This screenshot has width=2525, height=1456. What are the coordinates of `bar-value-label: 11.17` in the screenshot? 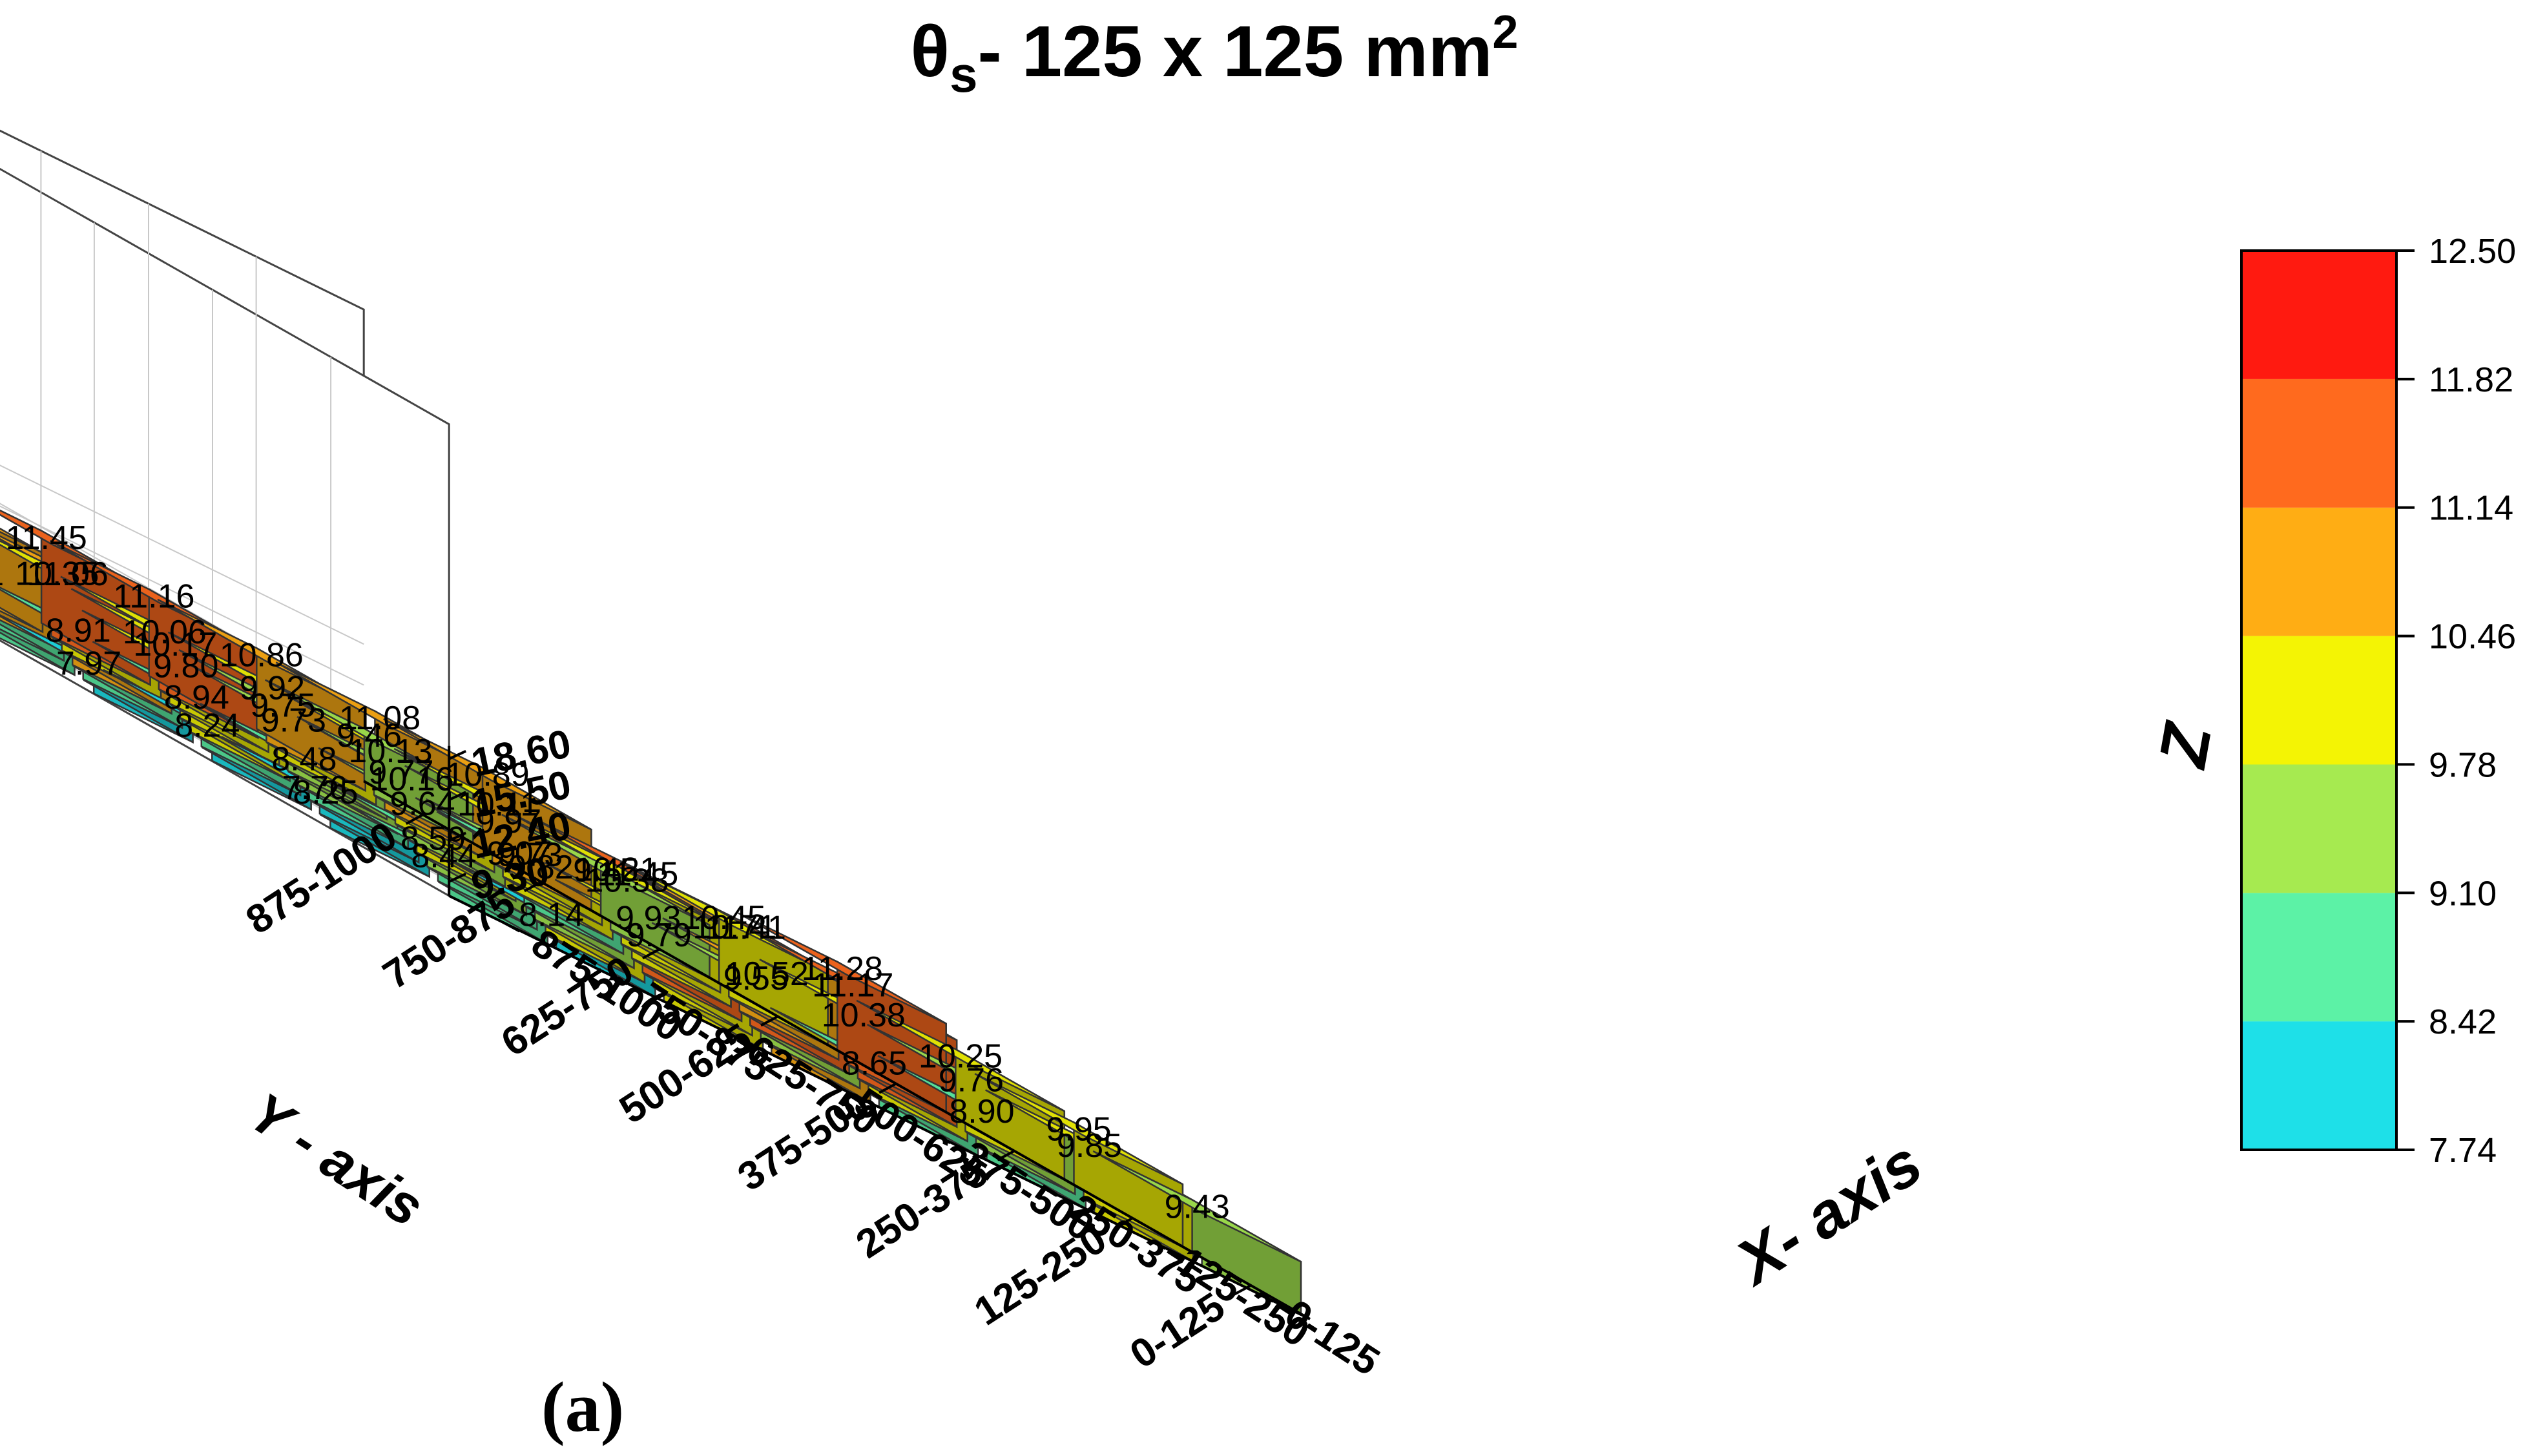 It's located at (852, 986).